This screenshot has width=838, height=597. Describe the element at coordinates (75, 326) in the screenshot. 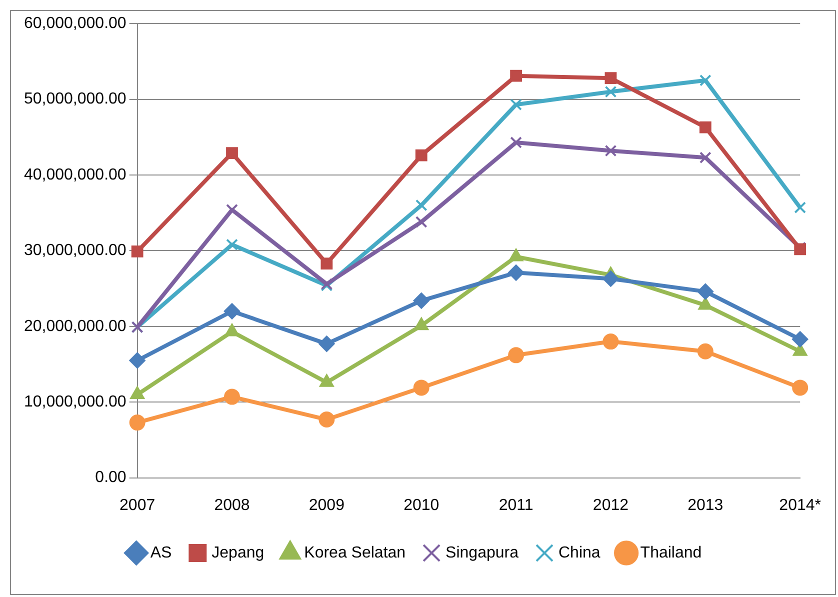

I see `y-tick-label: 20,000,000.00` at that location.